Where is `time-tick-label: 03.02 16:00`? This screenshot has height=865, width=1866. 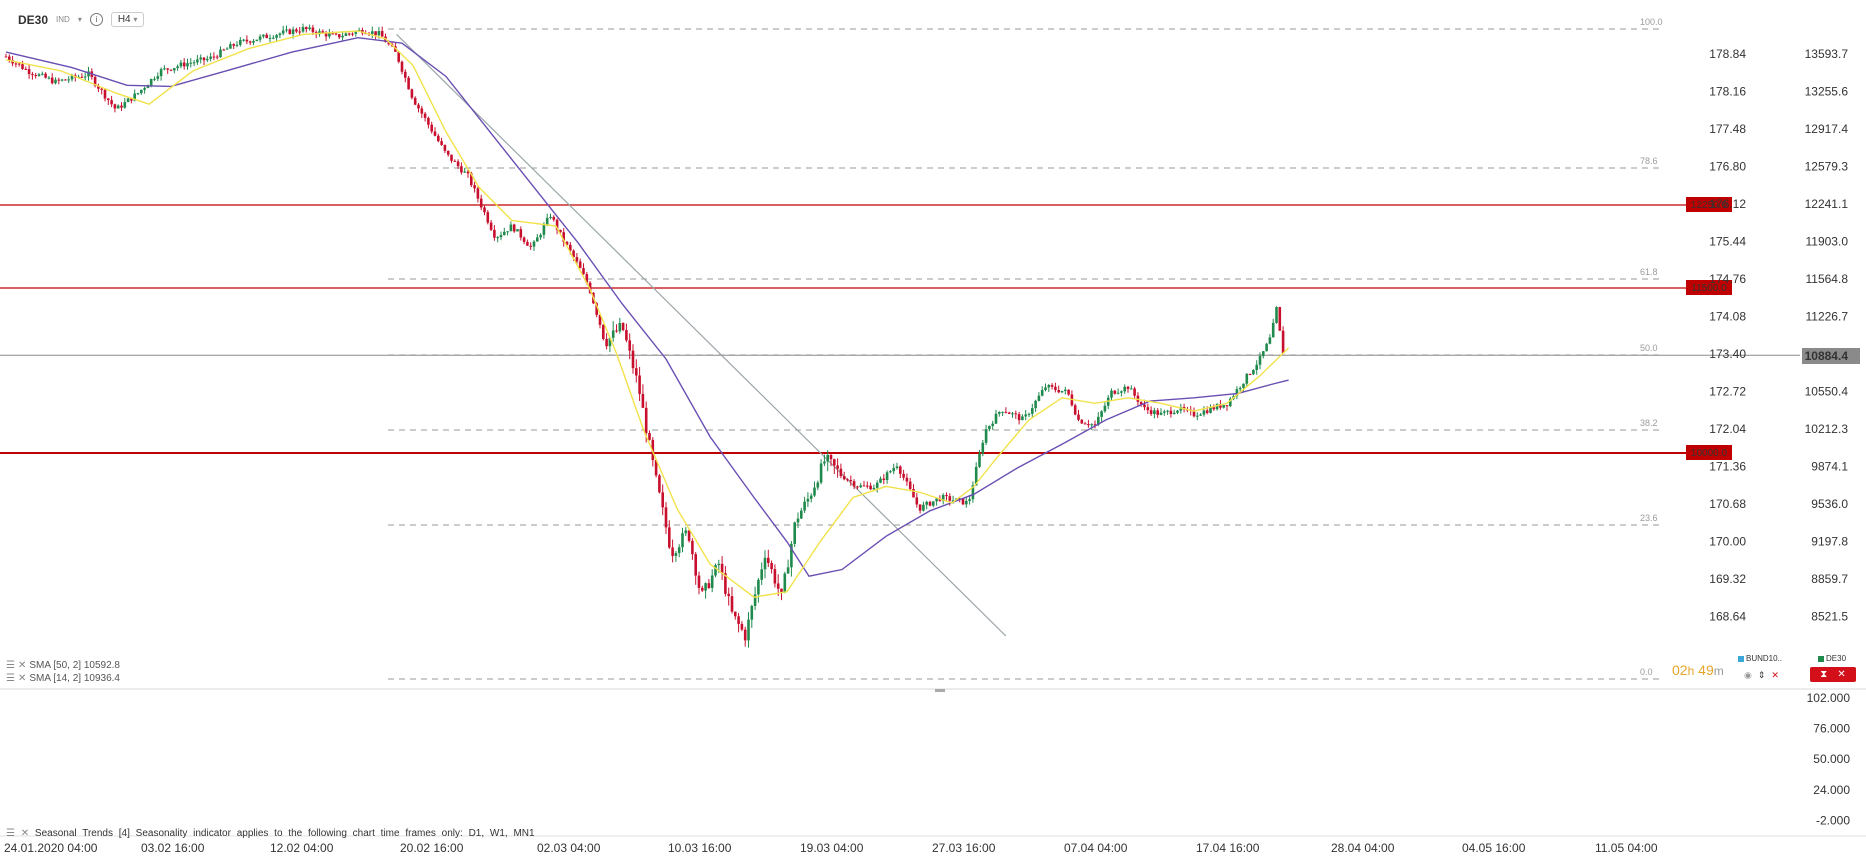
time-tick-label: 03.02 16:00 is located at coordinates (173, 848).